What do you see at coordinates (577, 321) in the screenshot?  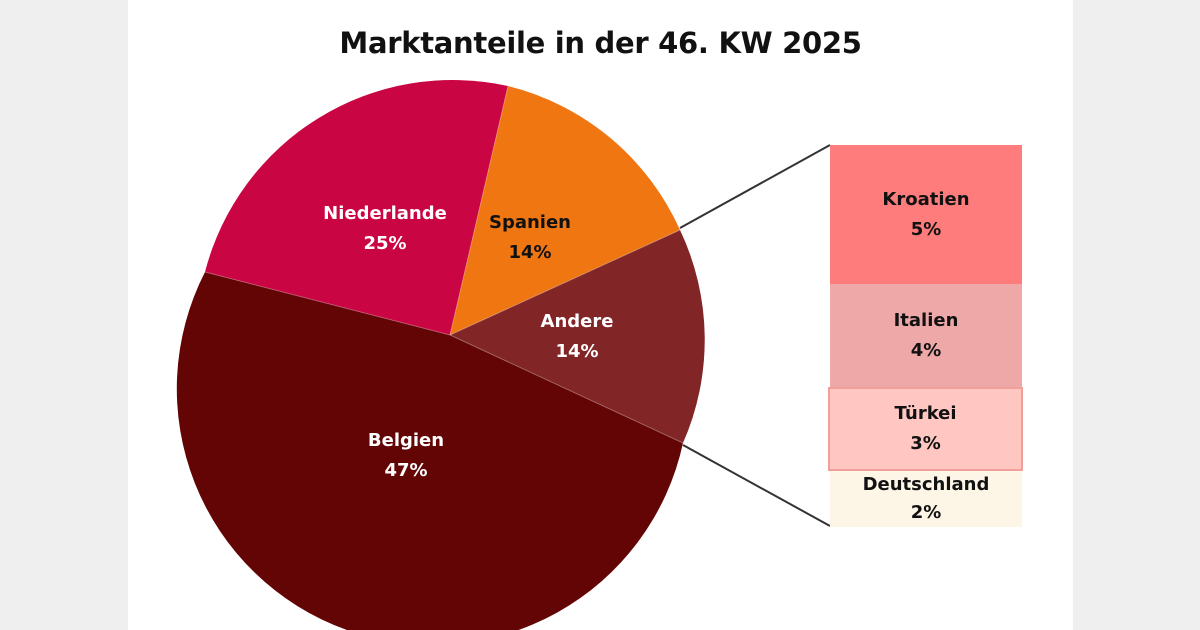 I see `label-andere-name: Andere` at bounding box center [577, 321].